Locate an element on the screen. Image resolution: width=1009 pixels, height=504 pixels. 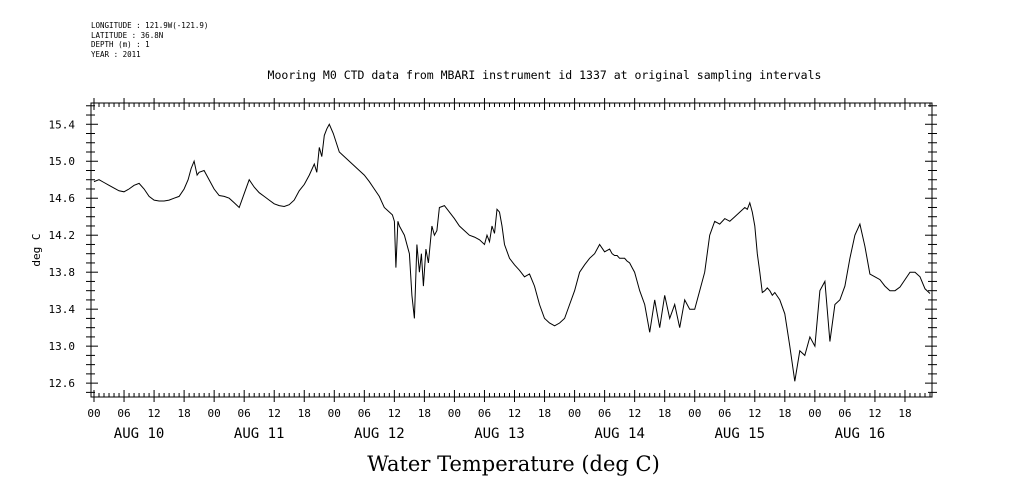
y-tick-label: 14.2 is located at coordinates (62, 235).